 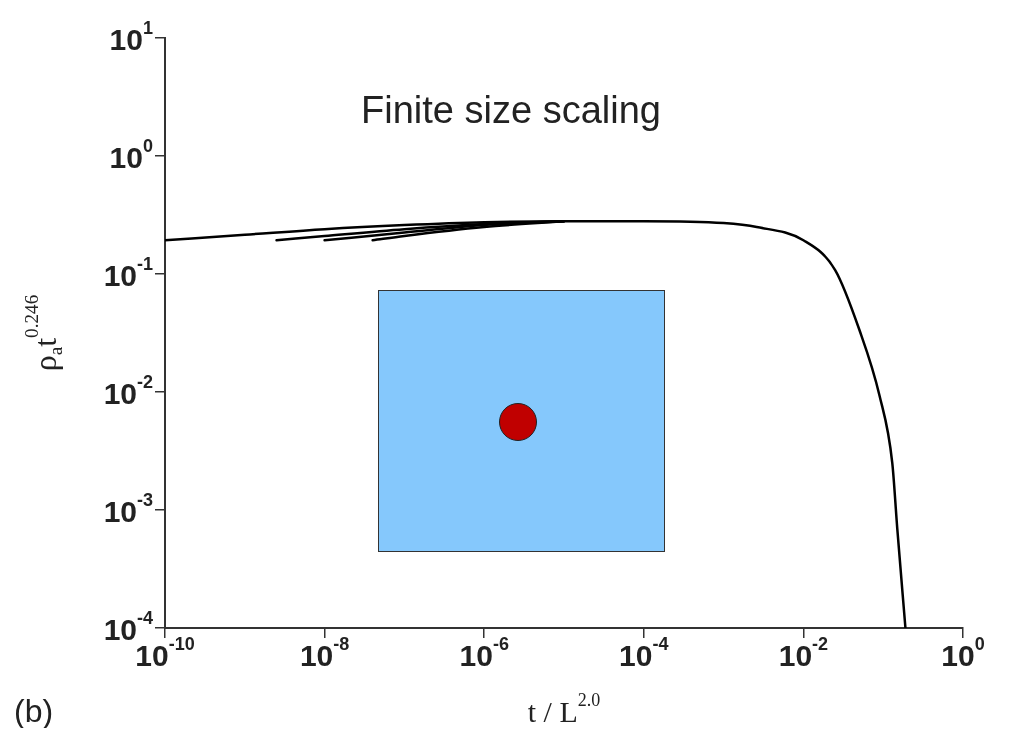 What do you see at coordinates (44, 333) in the screenshot?
I see `y-axis-title: ρat0.246` at bounding box center [44, 333].